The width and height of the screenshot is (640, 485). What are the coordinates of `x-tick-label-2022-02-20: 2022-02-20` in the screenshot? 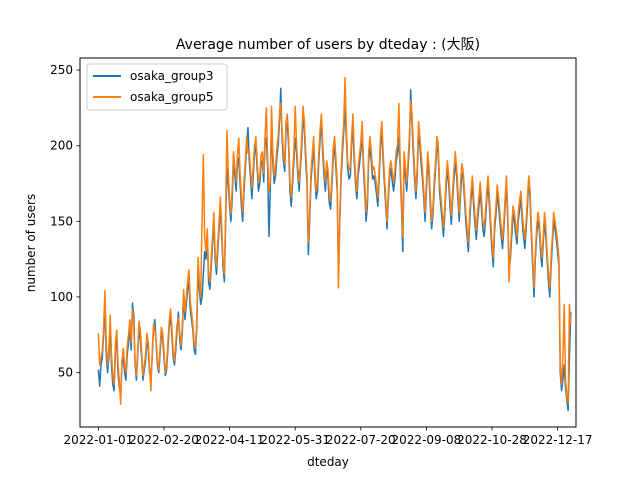 It's located at (164, 440).